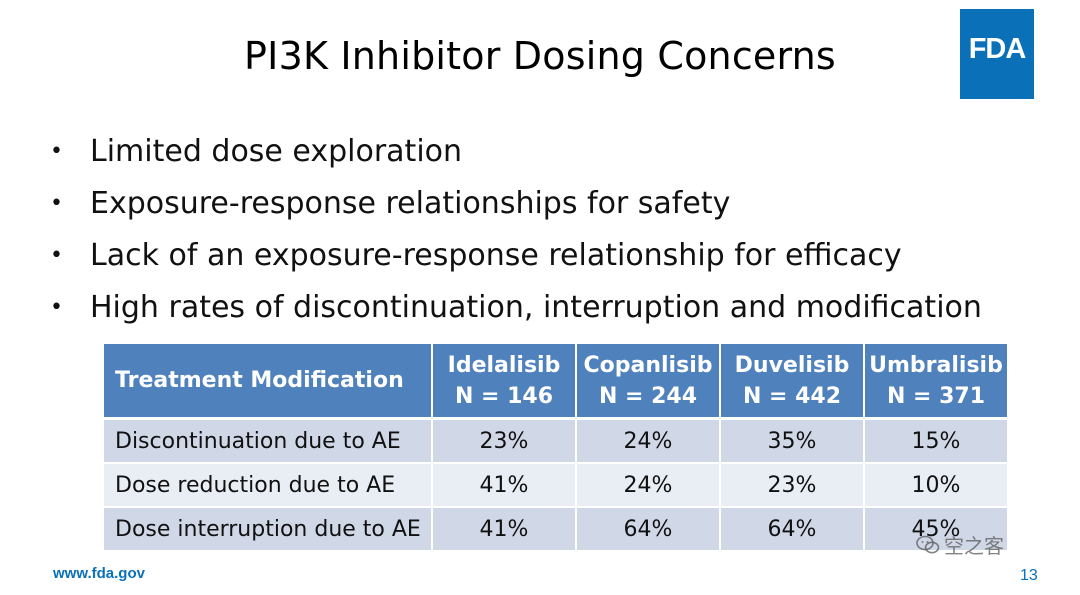 The image size is (1080, 595). I want to click on page-number: 13, so click(1029, 575).